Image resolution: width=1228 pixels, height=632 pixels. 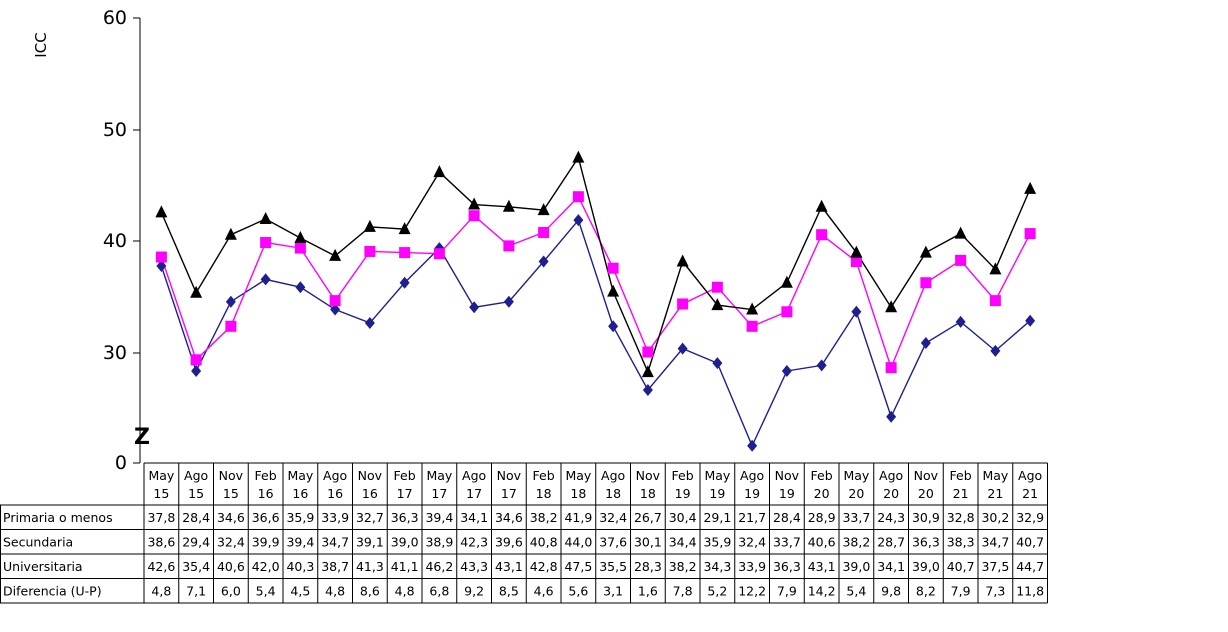 I want to click on table-cell-value: 28,3, so click(x=648, y=566).